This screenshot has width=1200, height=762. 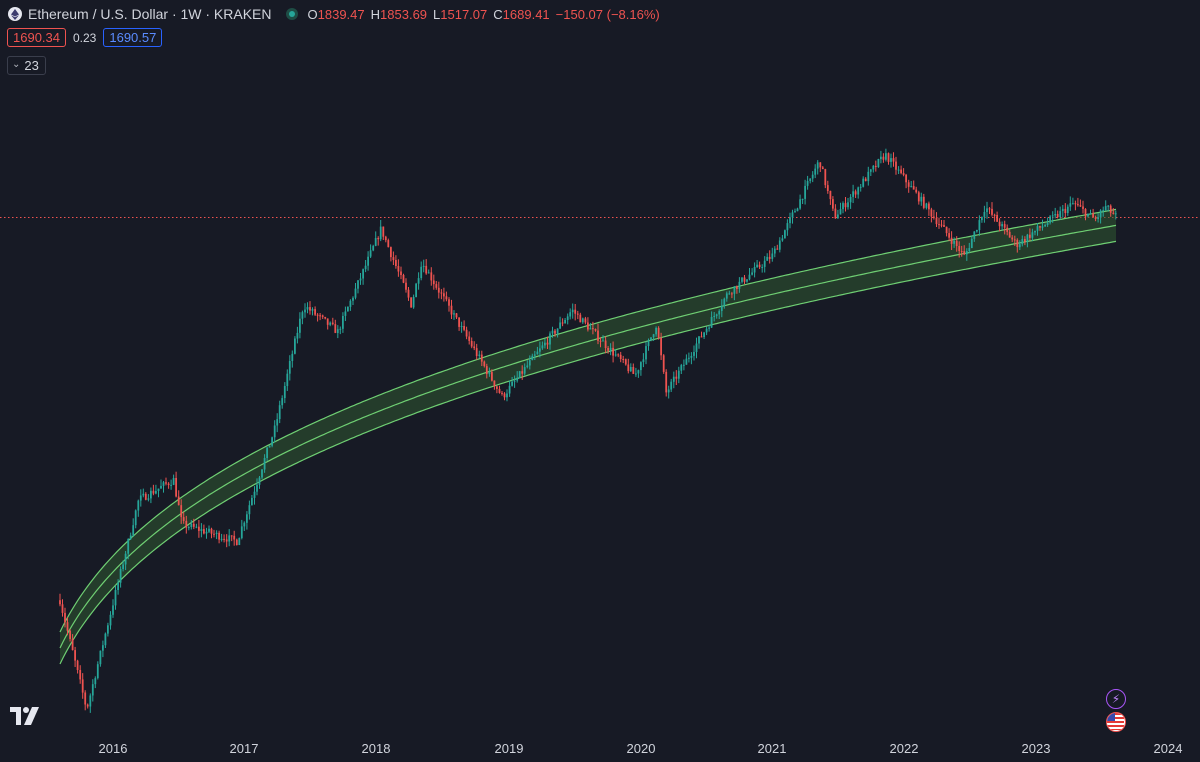 What do you see at coordinates (376, 748) in the screenshot?
I see `x-tick-2018: 2018` at bounding box center [376, 748].